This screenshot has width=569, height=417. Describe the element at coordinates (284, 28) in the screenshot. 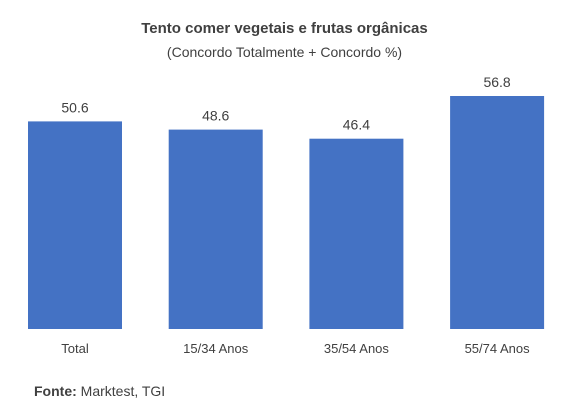

I see `chart-title: Tento comer vegetais e frutas orgânicas` at that location.